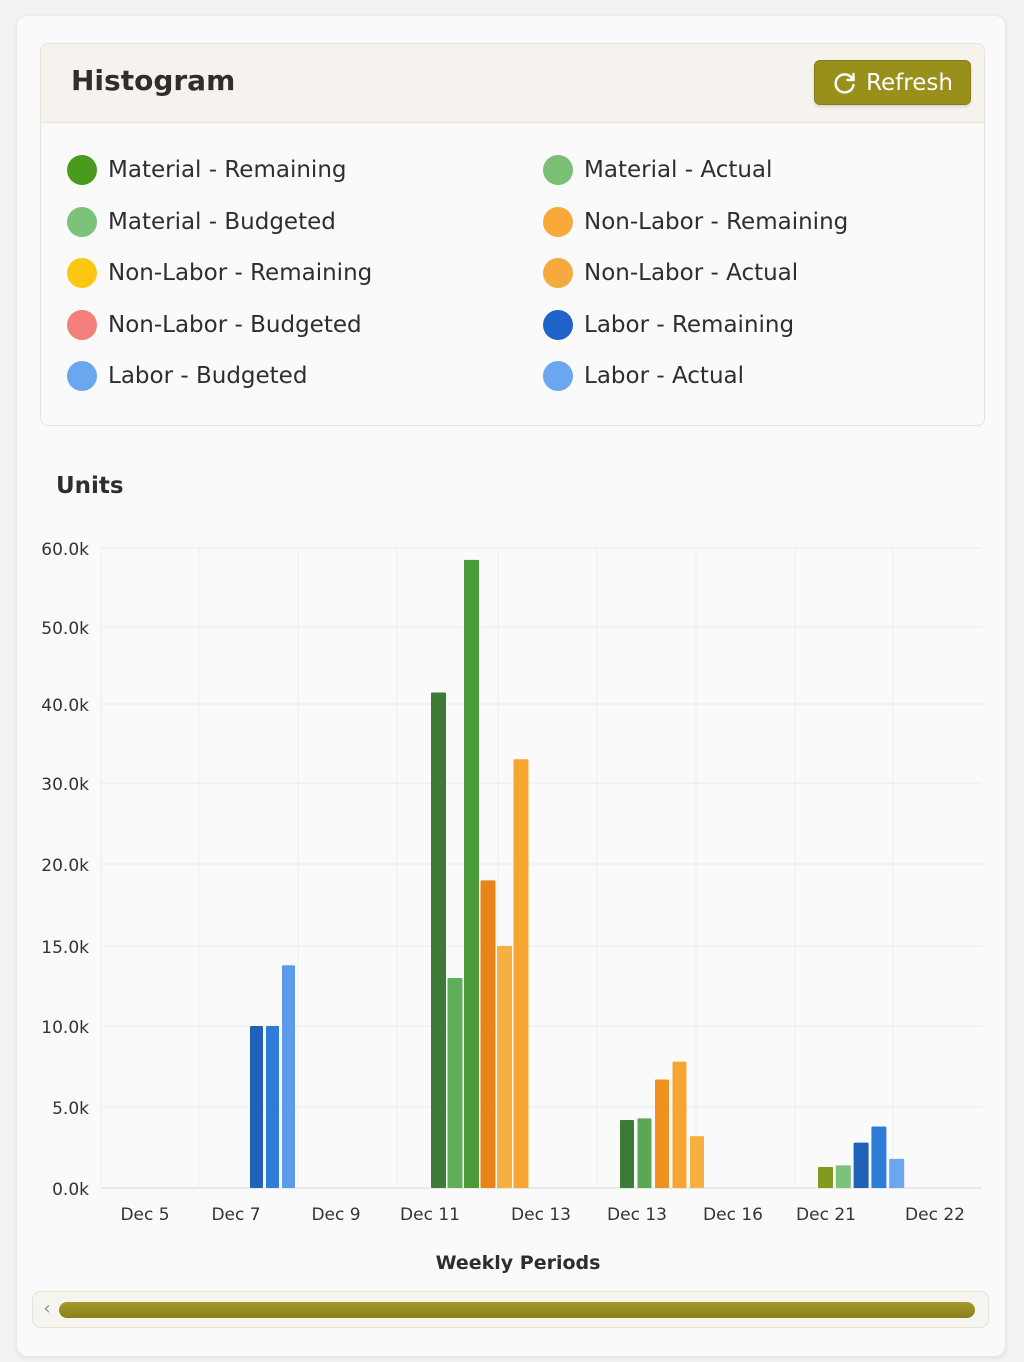 The height and width of the screenshot is (1362, 1024). I want to click on legend-item: Material - Remaining, so click(207, 170).